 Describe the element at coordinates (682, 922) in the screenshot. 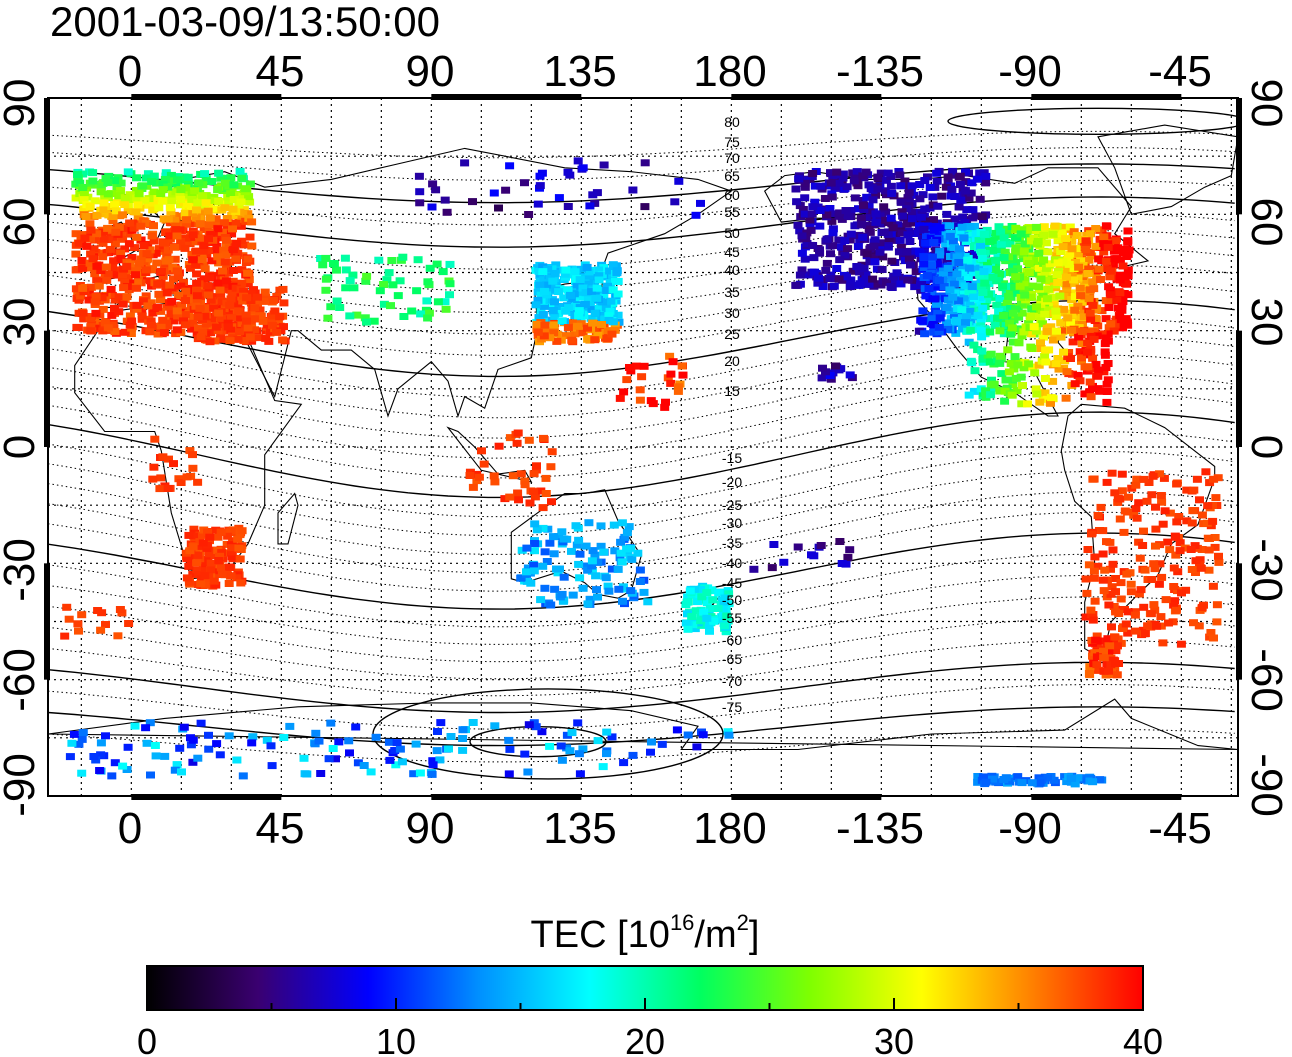

I see `colorbar-label-exponent: 16` at that location.